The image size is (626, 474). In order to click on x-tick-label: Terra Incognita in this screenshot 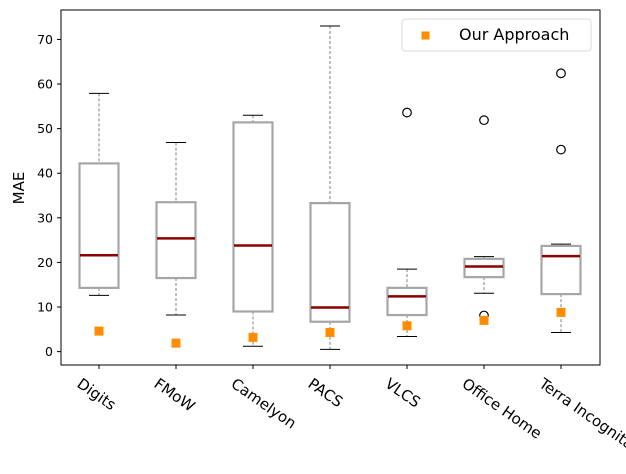, I will do `click(580, 413)`.